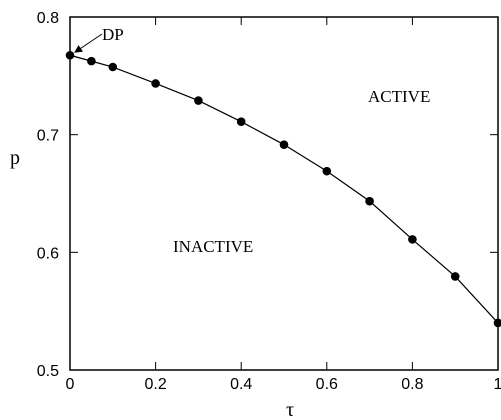 The height and width of the screenshot is (420, 501). I want to click on x-tick-label: 0.4, so click(241, 384).